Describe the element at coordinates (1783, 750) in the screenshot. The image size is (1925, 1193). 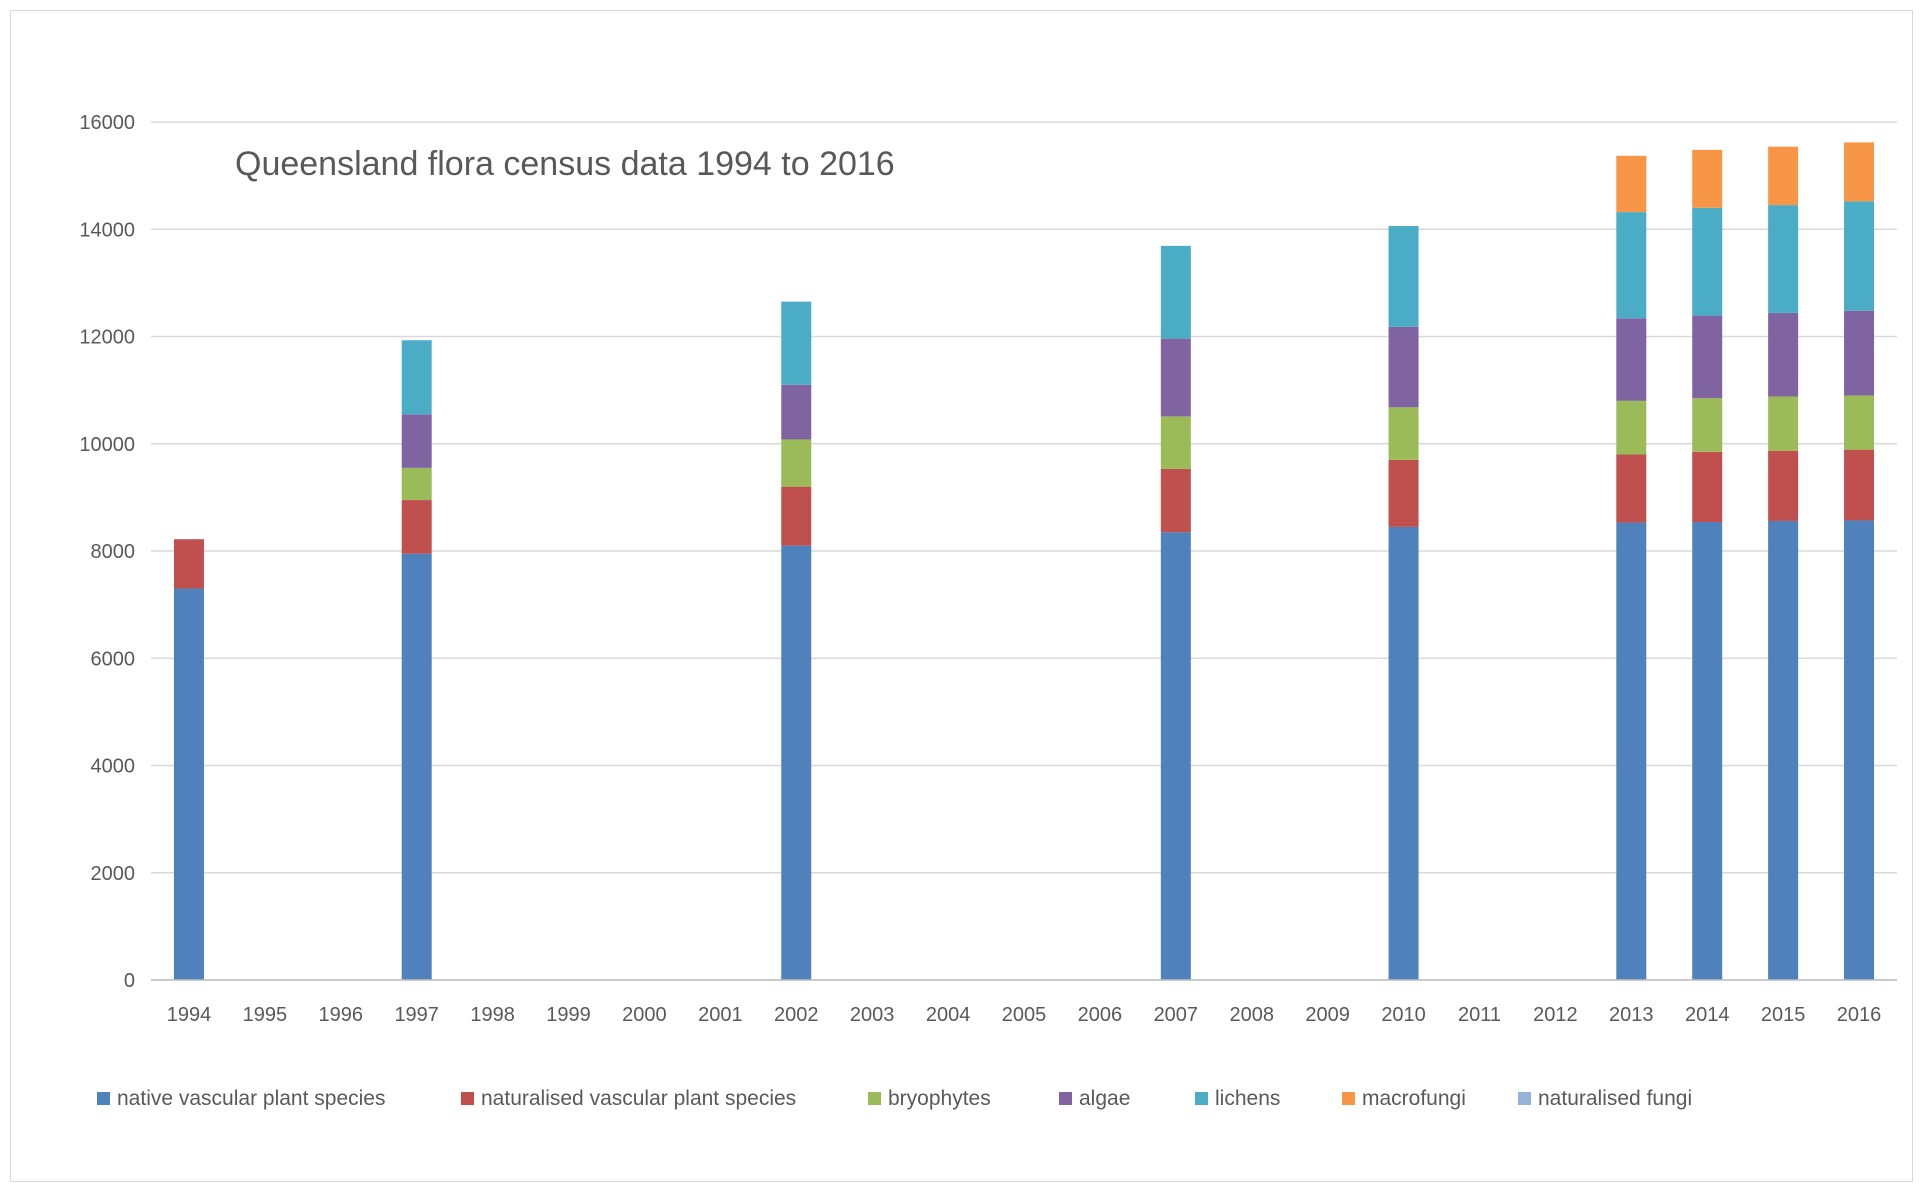
I see `bar-segment-native-vascular-plant-species-2015` at that location.